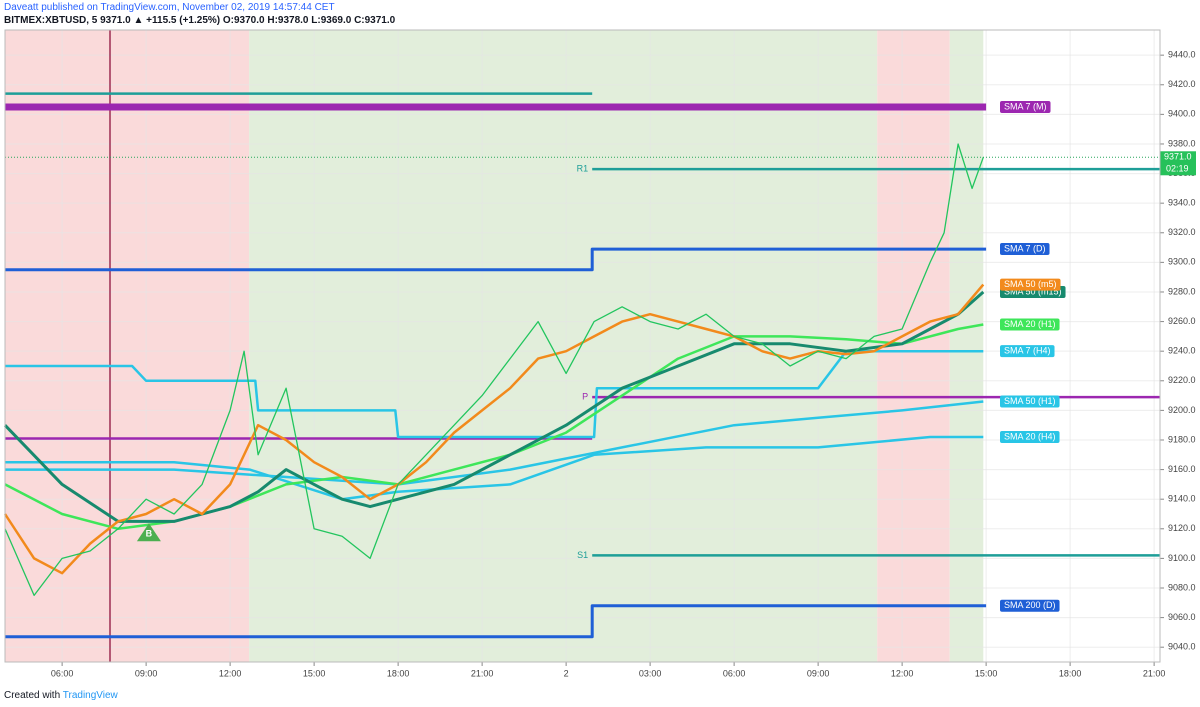 This screenshot has height=707, width=1200. Describe the element at coordinates (1182, 587) in the screenshot. I see `y-tick-label: 9080.0` at that location.